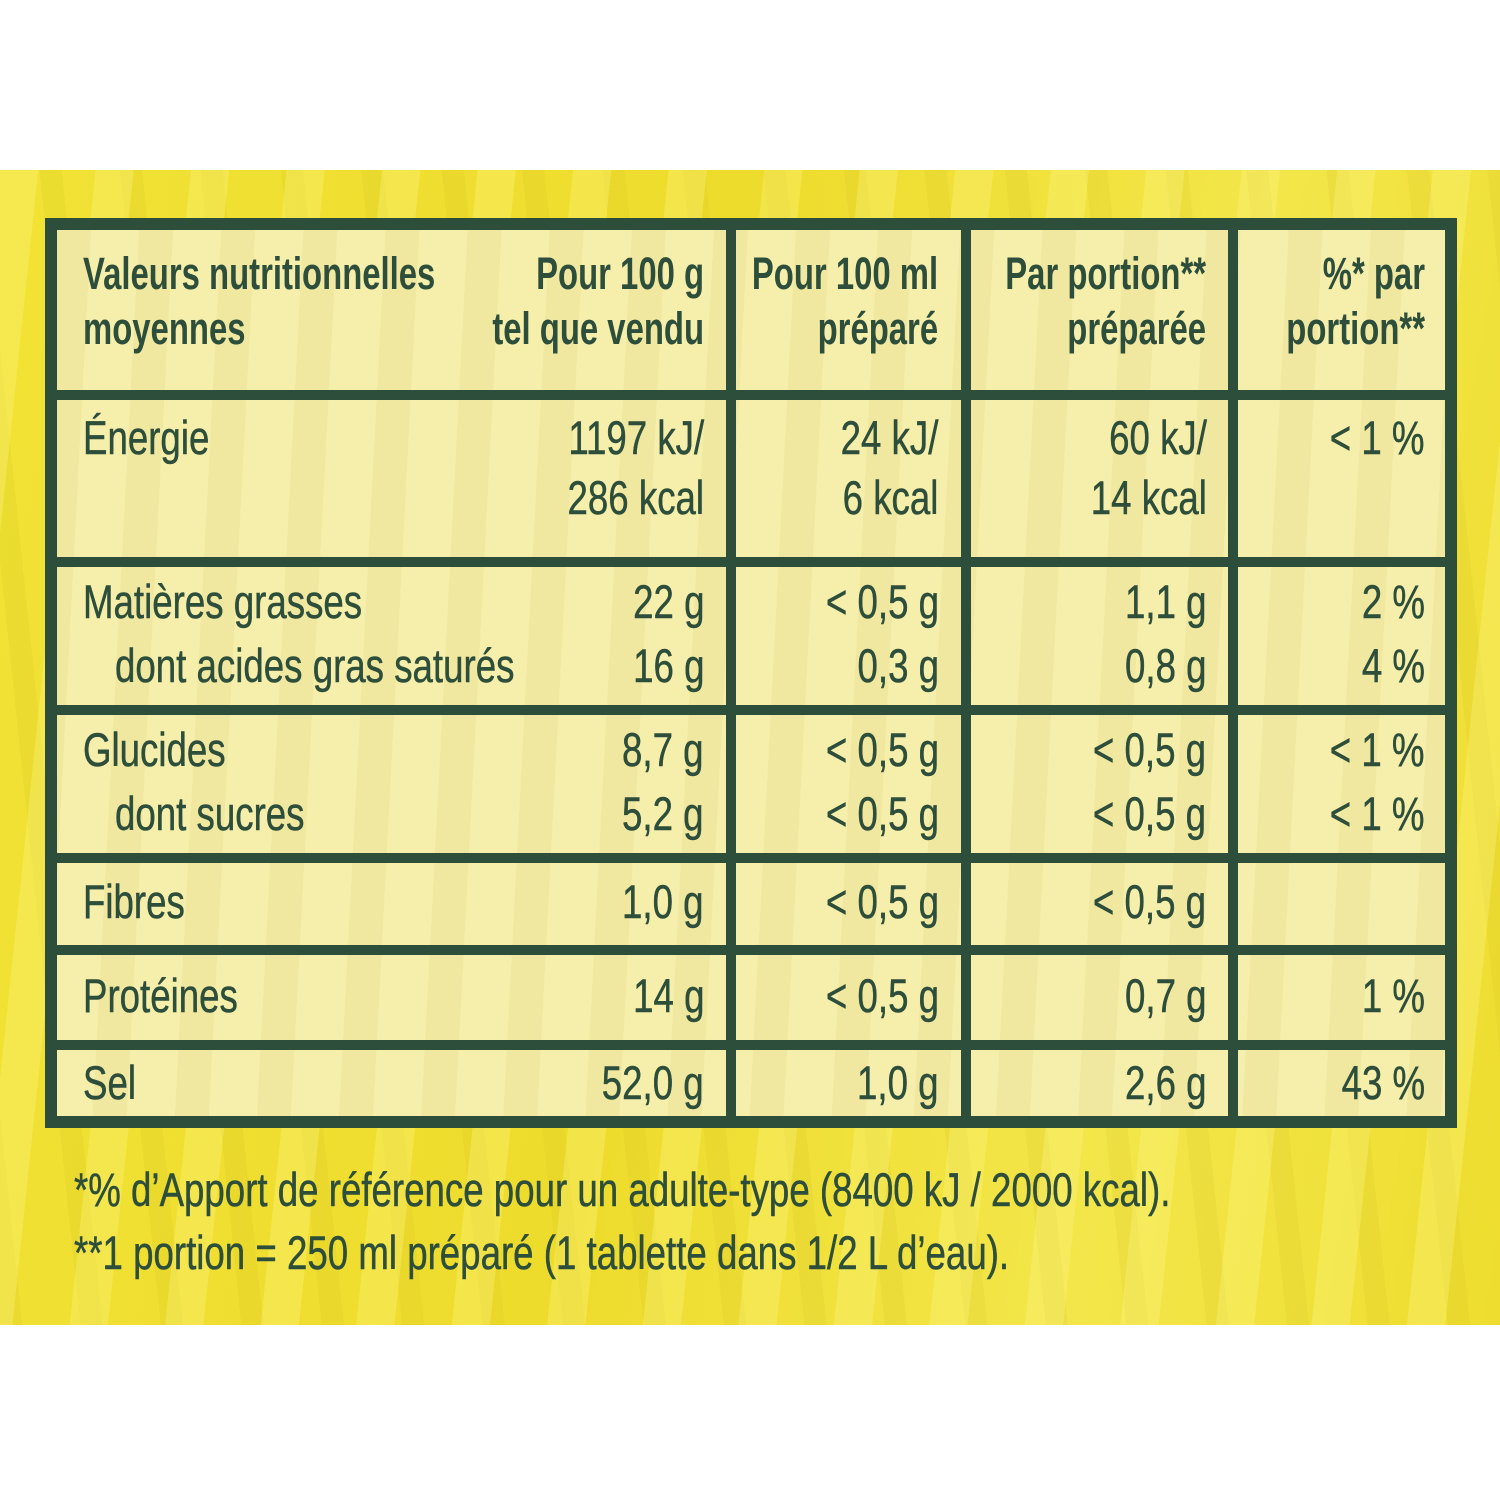 The image size is (1500, 1500). Describe the element at coordinates (393, 750) in the screenshot. I see `line-glucides: Glucides 8,7 g` at that location.